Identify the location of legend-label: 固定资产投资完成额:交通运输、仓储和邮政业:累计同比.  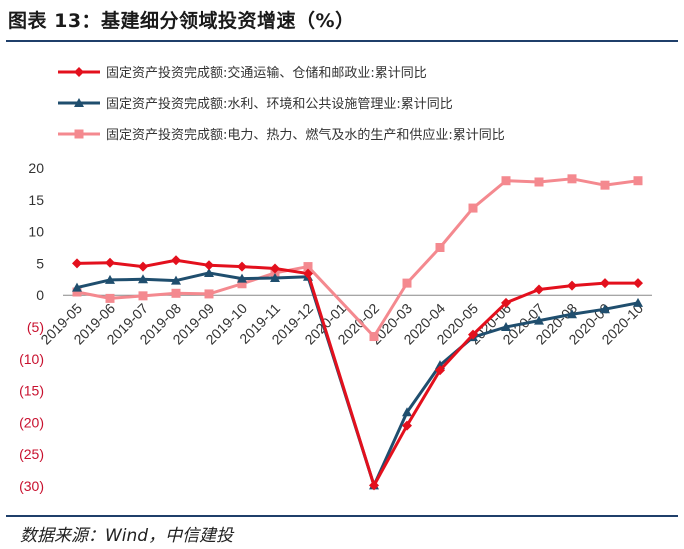
(266, 73).